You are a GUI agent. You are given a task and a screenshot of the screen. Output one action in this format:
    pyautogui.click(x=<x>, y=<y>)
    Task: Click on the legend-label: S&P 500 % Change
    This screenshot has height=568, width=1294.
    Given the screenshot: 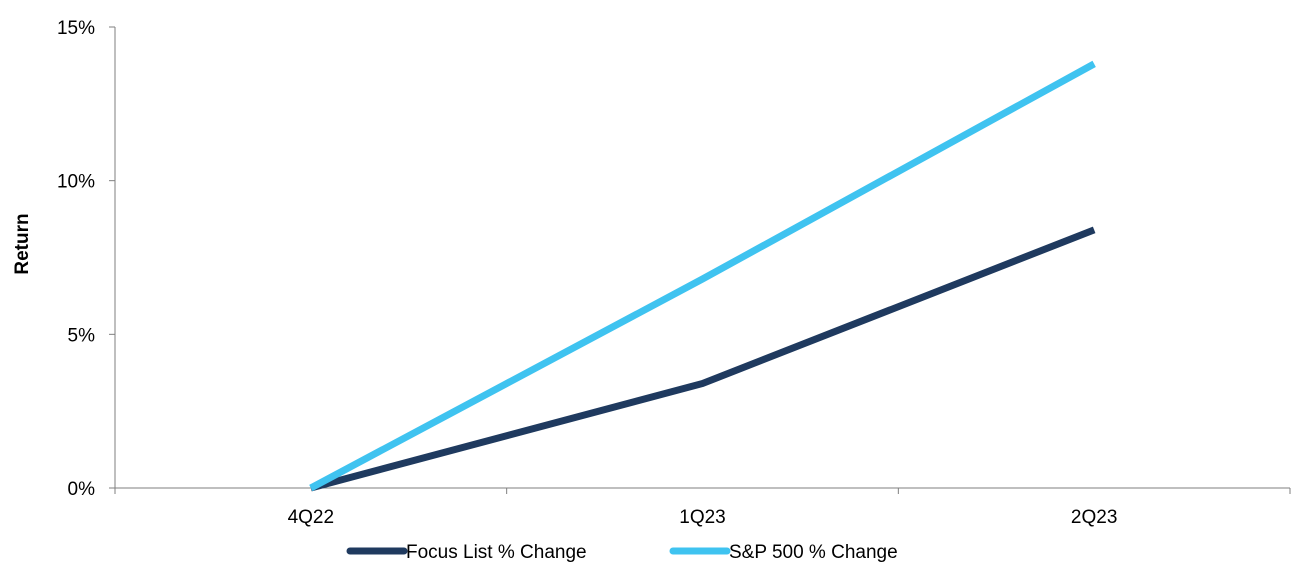 What is the action you would take?
    pyautogui.click(x=813, y=552)
    